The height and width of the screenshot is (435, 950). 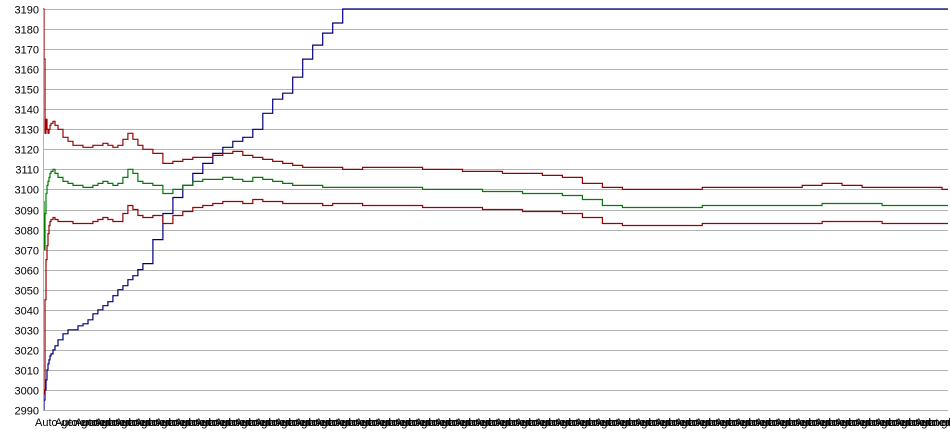 I want to click on y-tick-label: 3140, so click(x=27, y=111).